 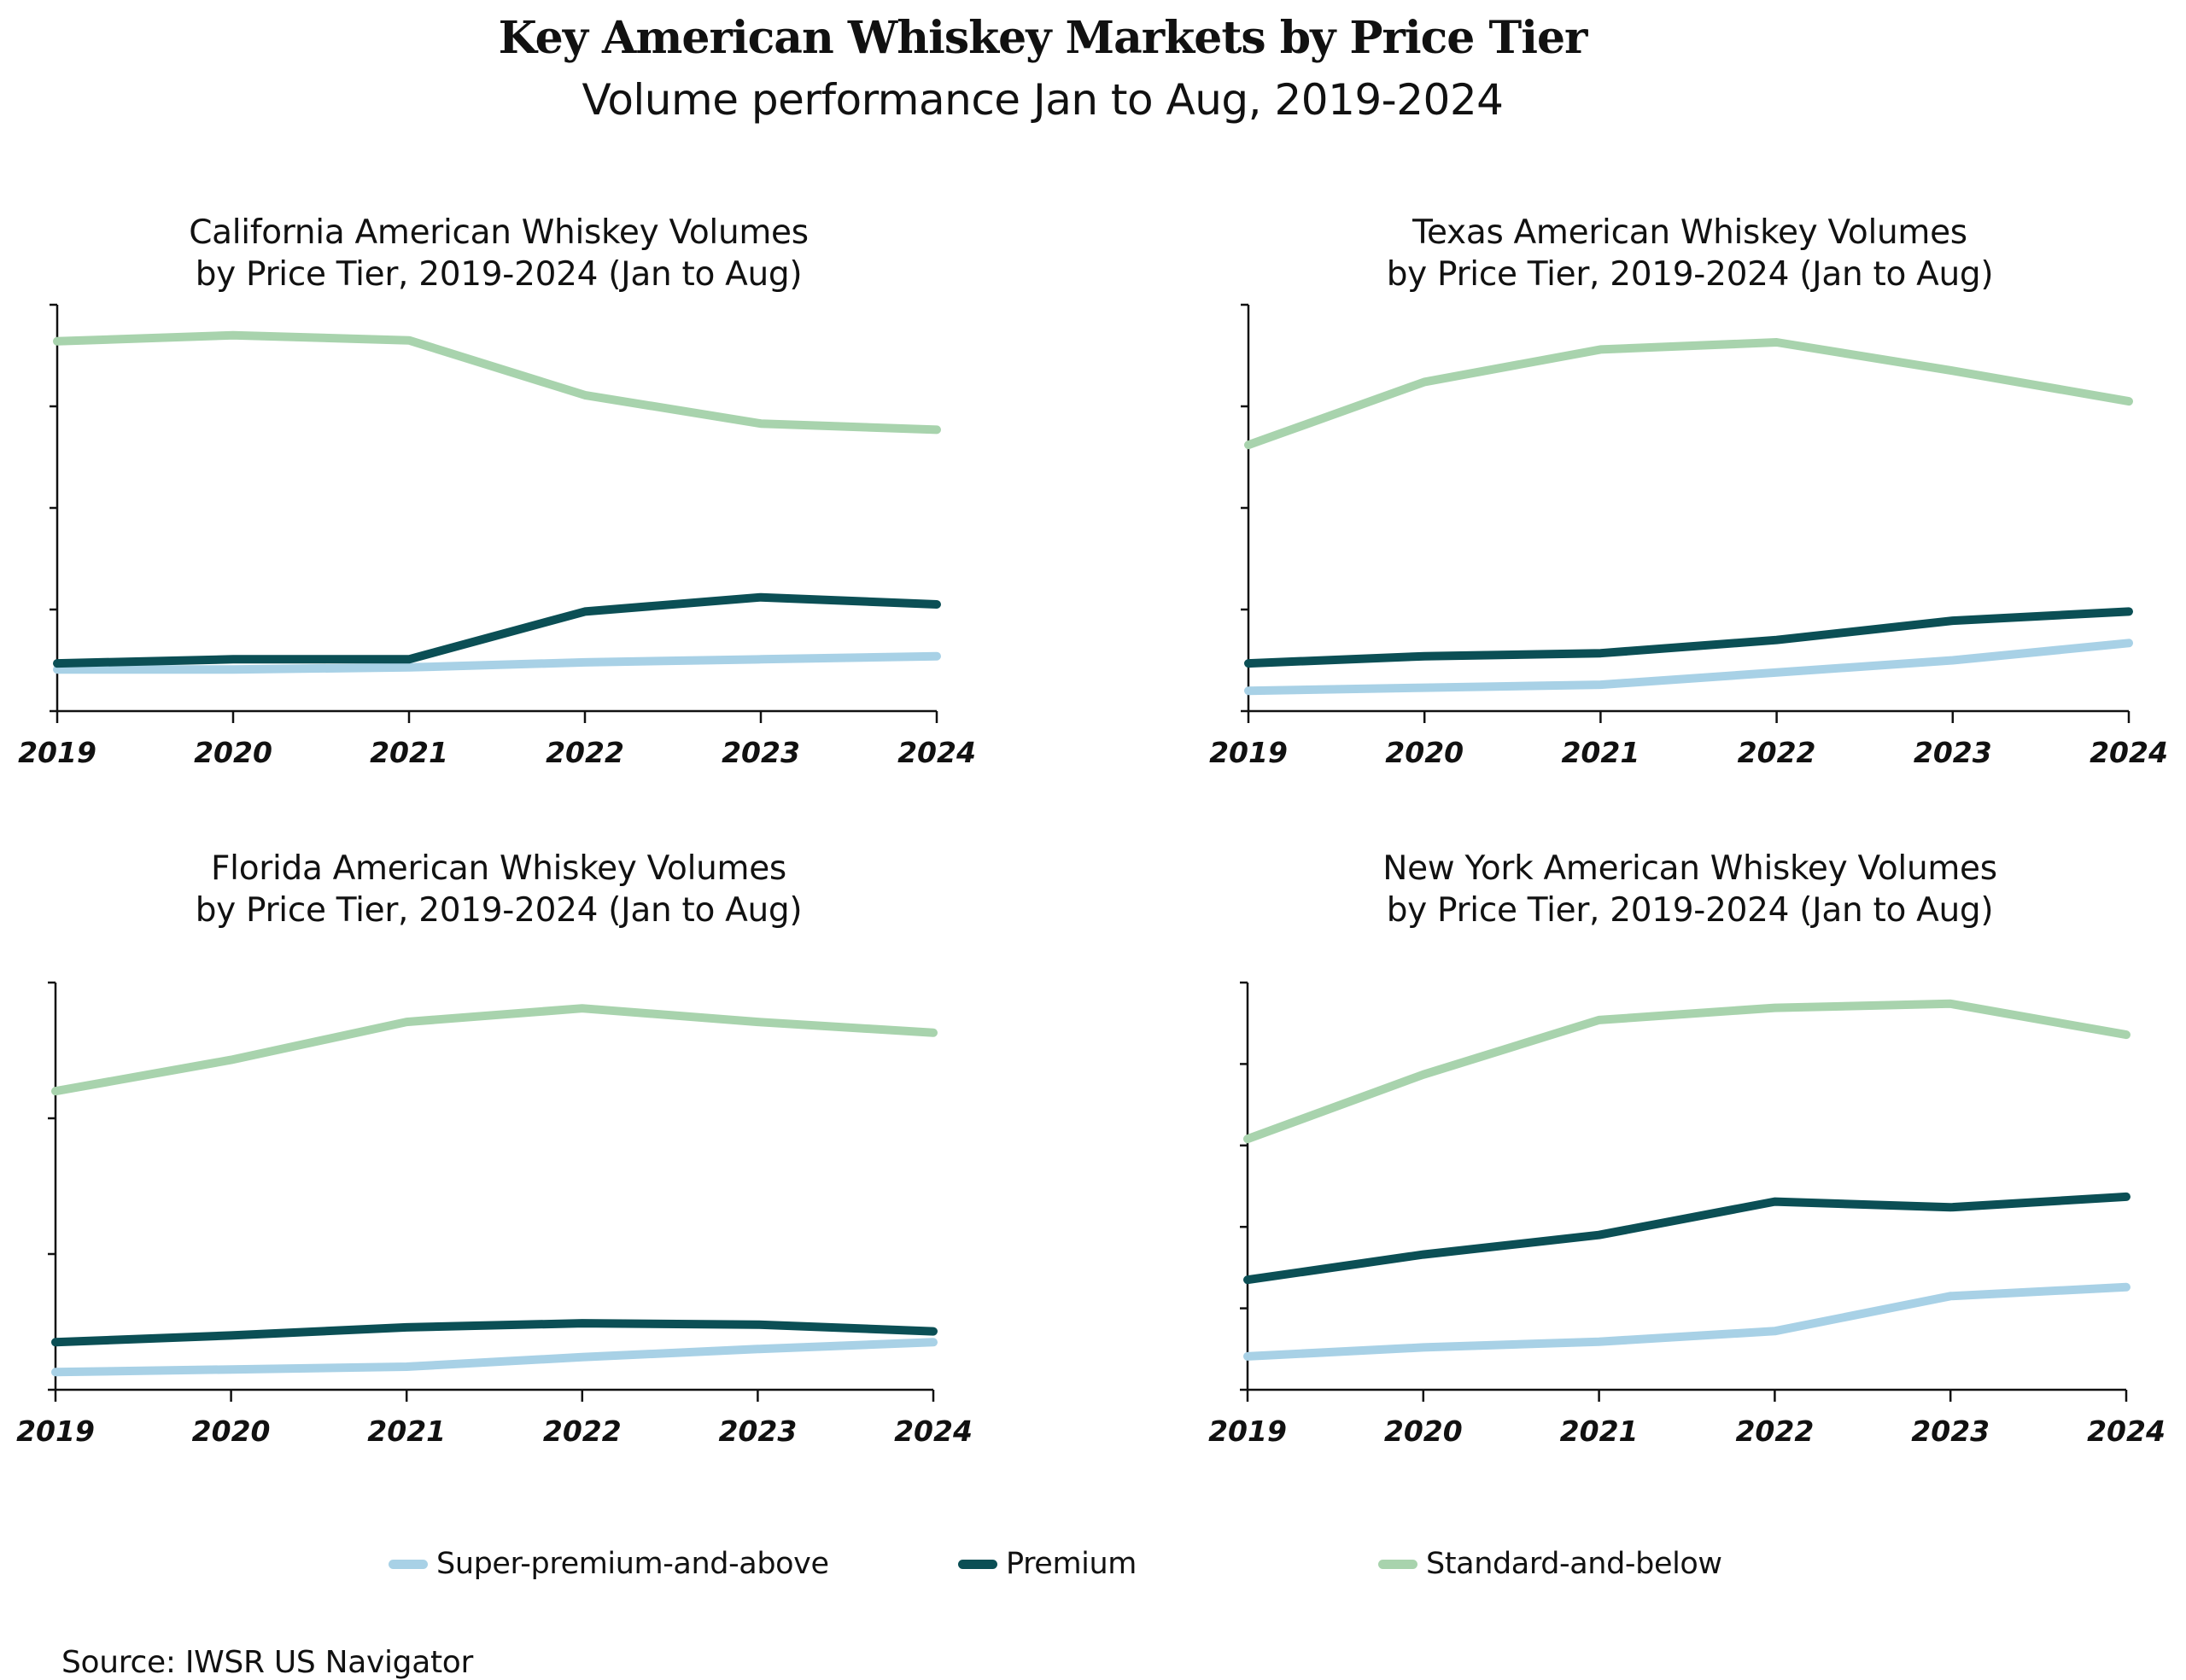 I want to click on chart-title-line1: New York American Whiskey Volumes, so click(x=1690, y=868).